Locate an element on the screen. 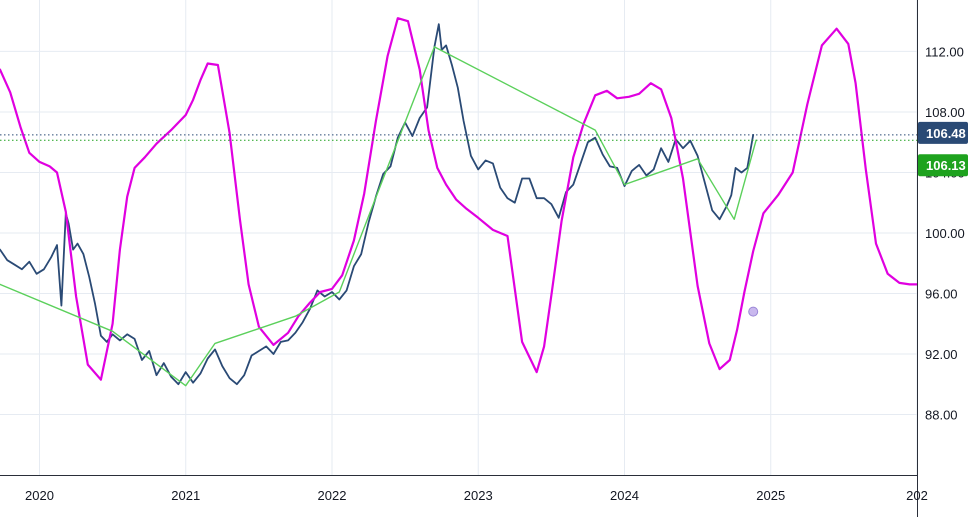 This screenshot has width=972, height=517. x-tick-label: 2025 is located at coordinates (770, 495).